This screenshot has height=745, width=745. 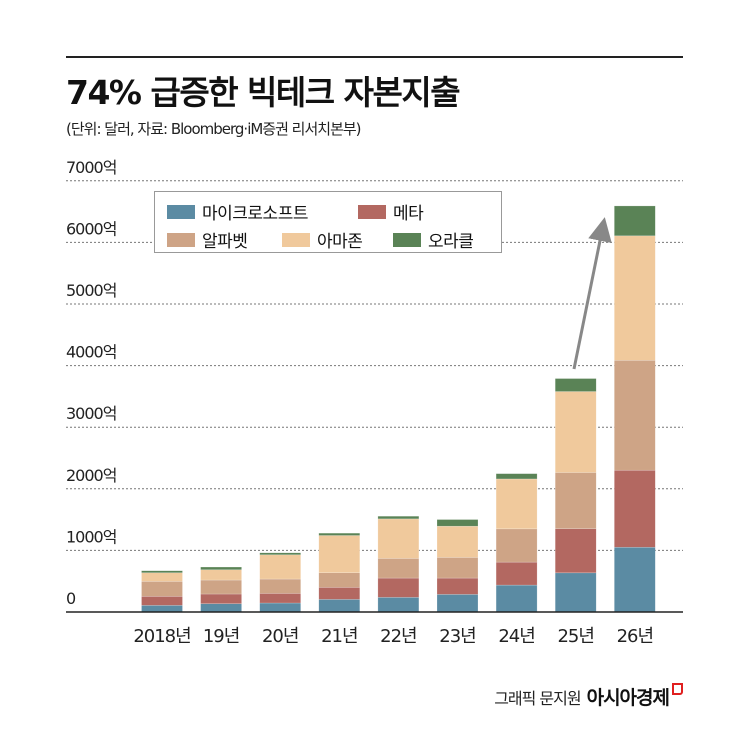 What do you see at coordinates (91, 228) in the screenshot?
I see `y-tick-label: 6000억` at bounding box center [91, 228].